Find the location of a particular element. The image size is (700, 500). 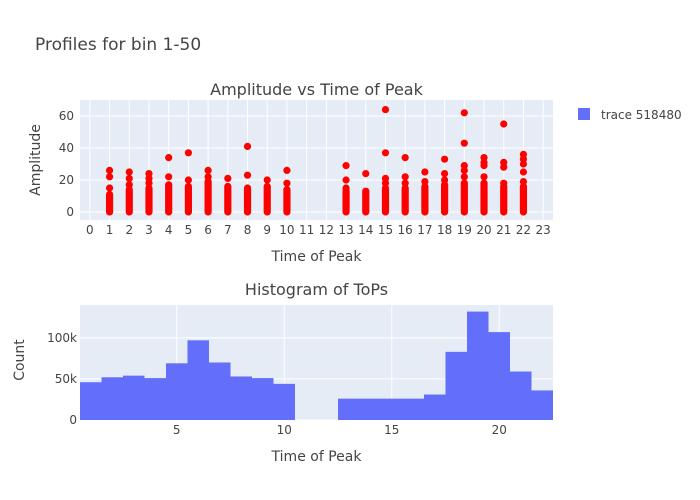

legend: trace 518480 is located at coordinates (630, 115).